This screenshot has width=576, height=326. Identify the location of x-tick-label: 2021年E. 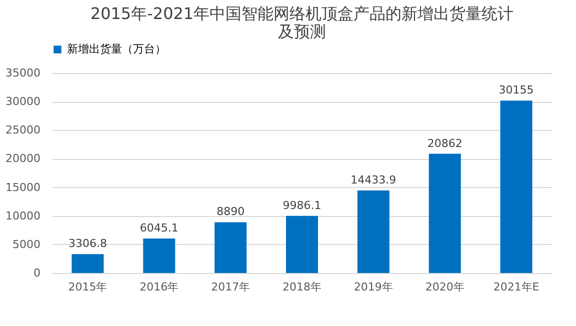
(516, 287).